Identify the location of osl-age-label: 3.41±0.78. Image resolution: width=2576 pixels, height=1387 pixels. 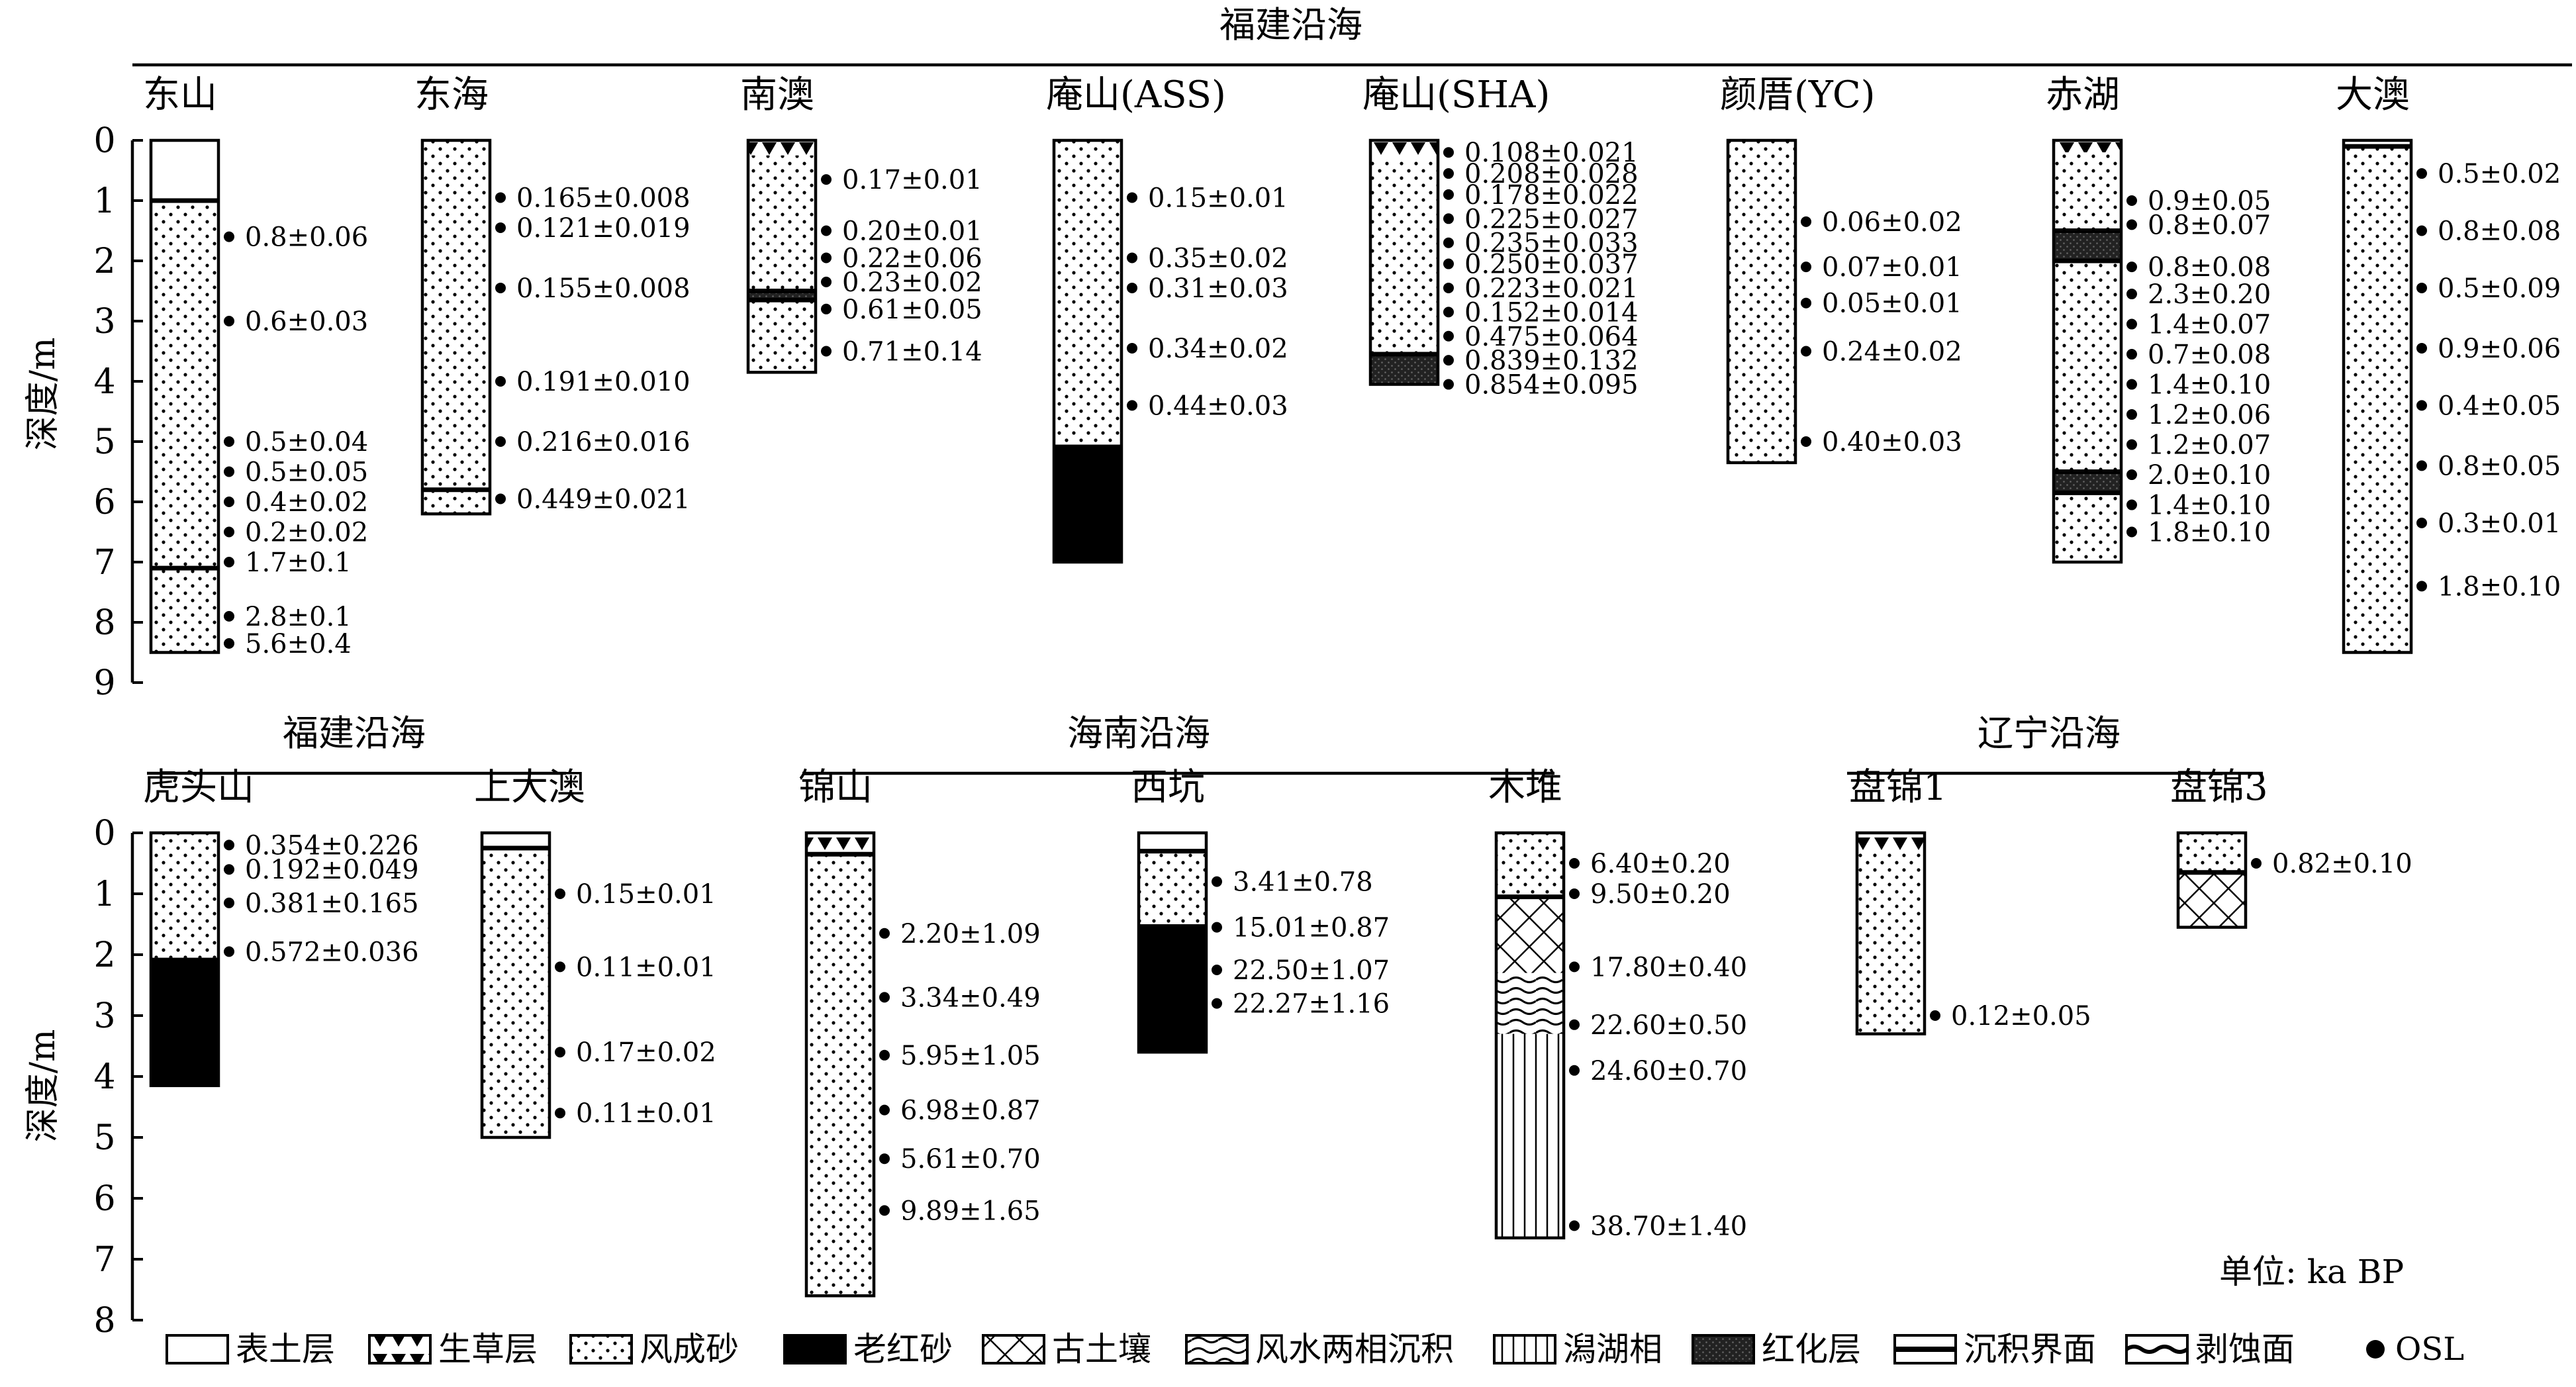
(1303, 882).